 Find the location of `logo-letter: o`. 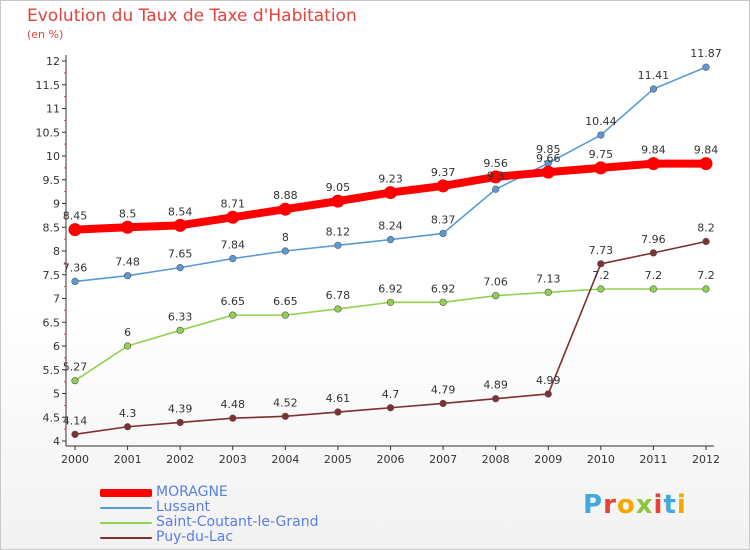

logo-letter: o is located at coordinates (626, 505).